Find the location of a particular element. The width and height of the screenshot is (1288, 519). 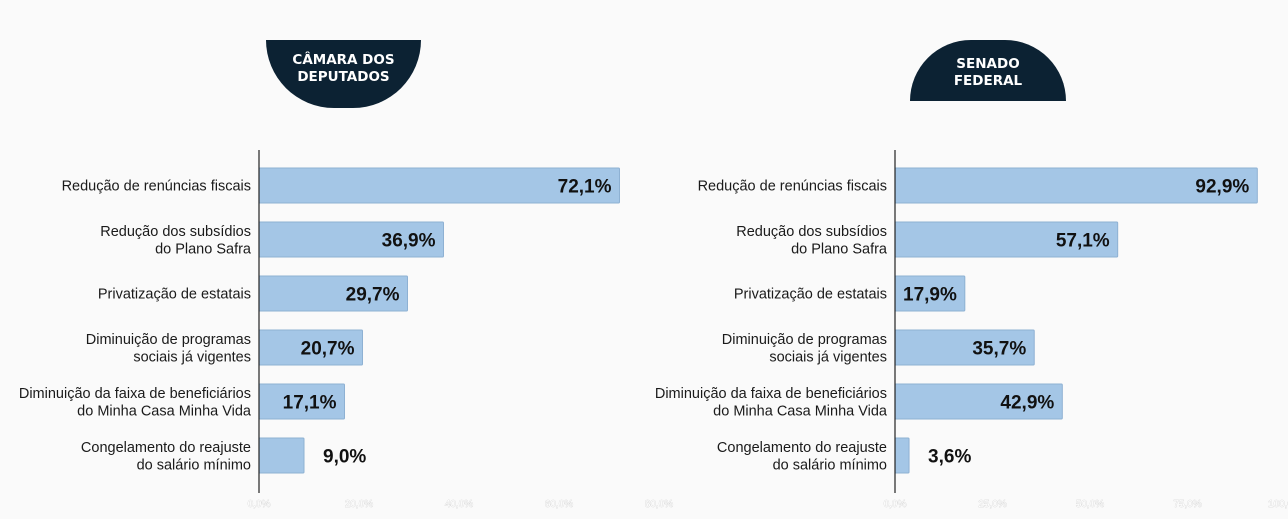

senate-category-label: Redução de renúncias fiscais is located at coordinates (792, 187).